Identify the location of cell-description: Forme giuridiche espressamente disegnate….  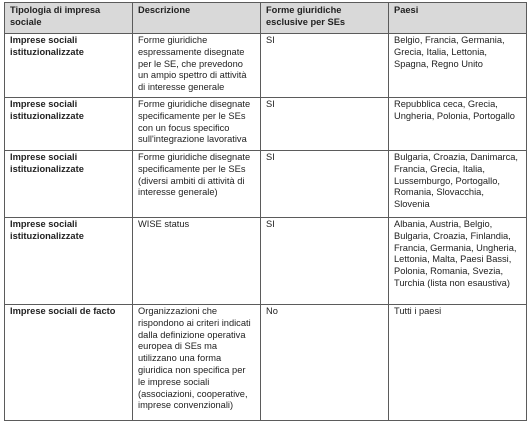
(196, 65).